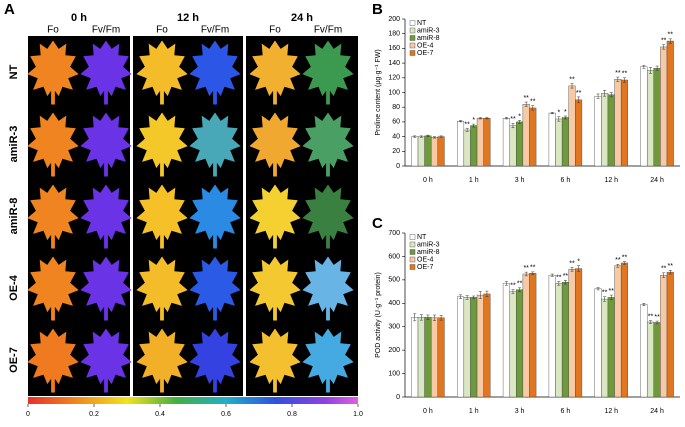 The height and width of the screenshot is (427, 685). What do you see at coordinates (193, 400) in the screenshot?
I see `colorbar` at bounding box center [193, 400].